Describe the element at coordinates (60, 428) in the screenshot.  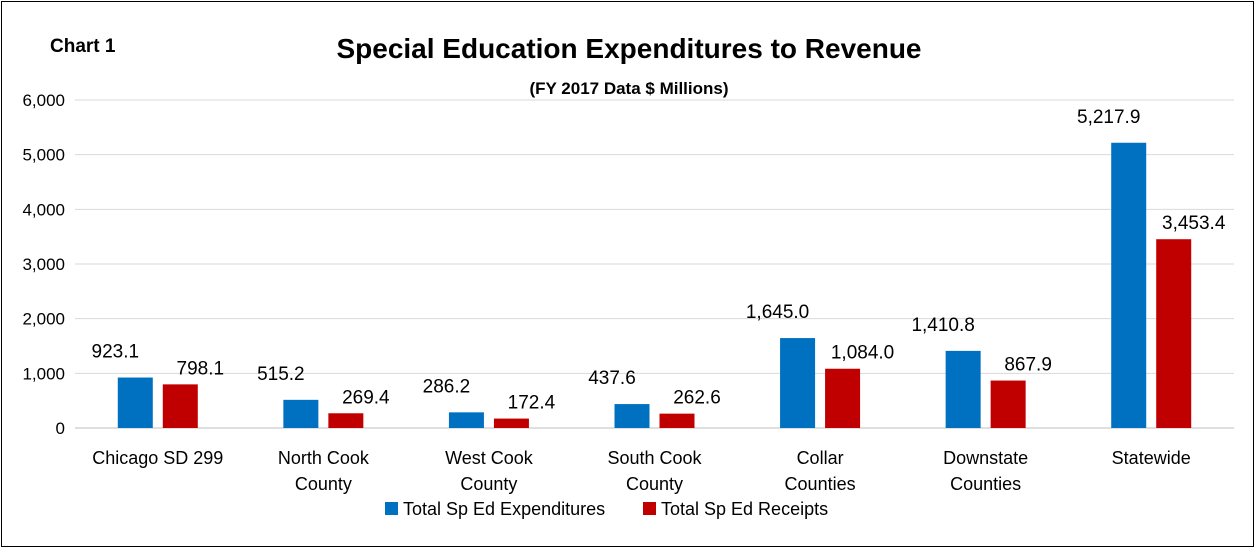
I see `y-tick-label: 0` at that location.